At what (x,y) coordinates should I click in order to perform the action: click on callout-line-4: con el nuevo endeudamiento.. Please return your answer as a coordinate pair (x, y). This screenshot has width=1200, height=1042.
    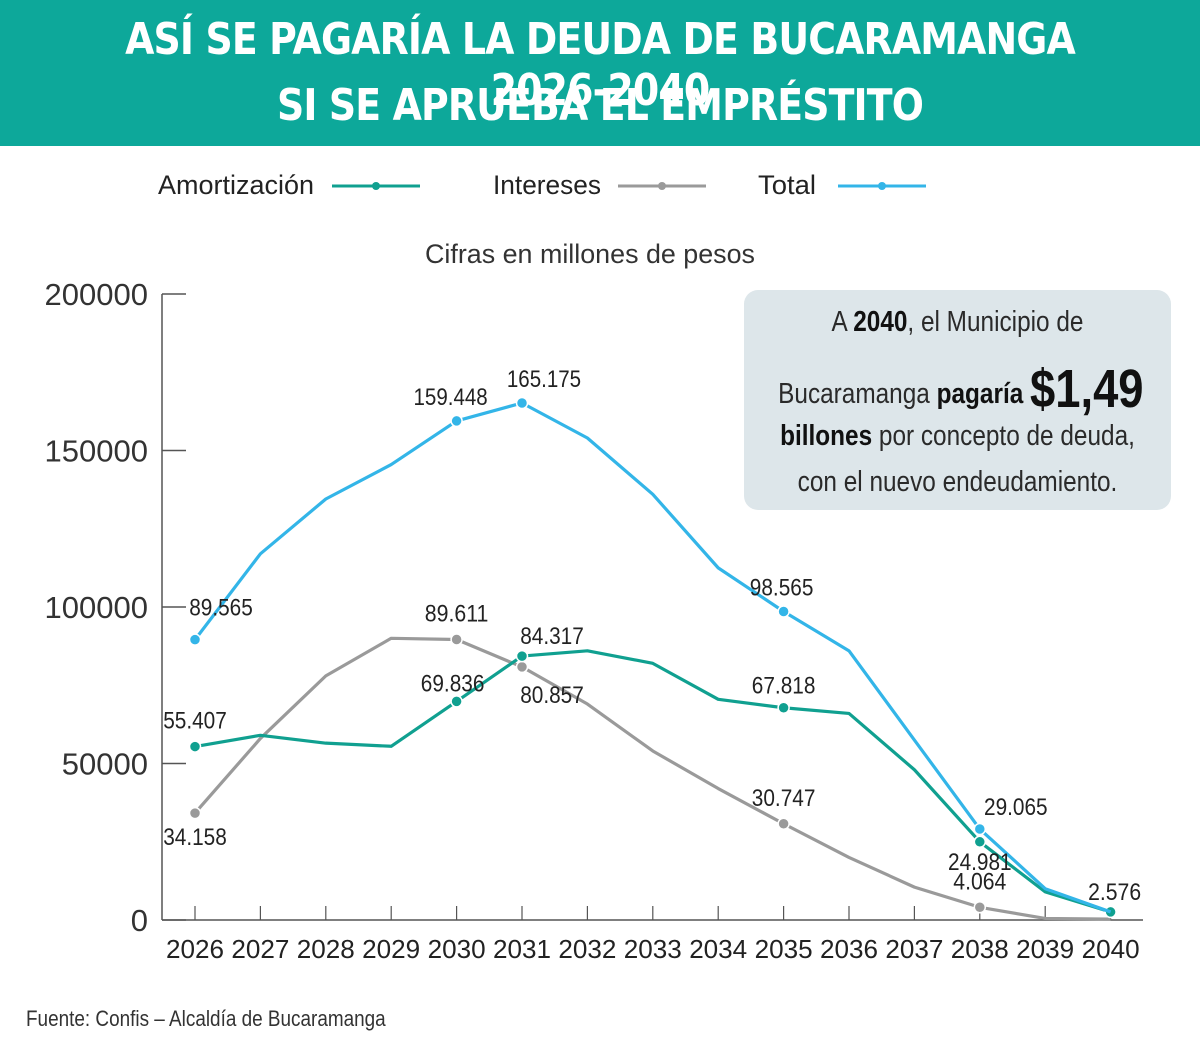
    Looking at the image, I should click on (957, 482).